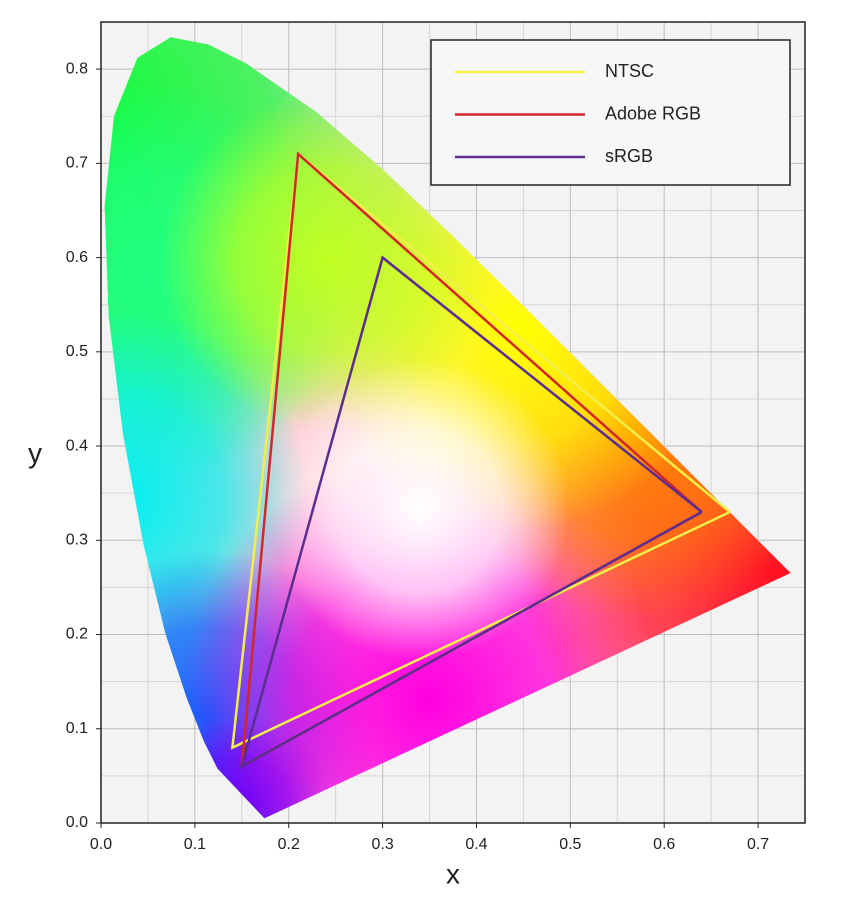 This screenshot has width=846, height=905. I want to click on y-axis-label: y, so click(35, 452).